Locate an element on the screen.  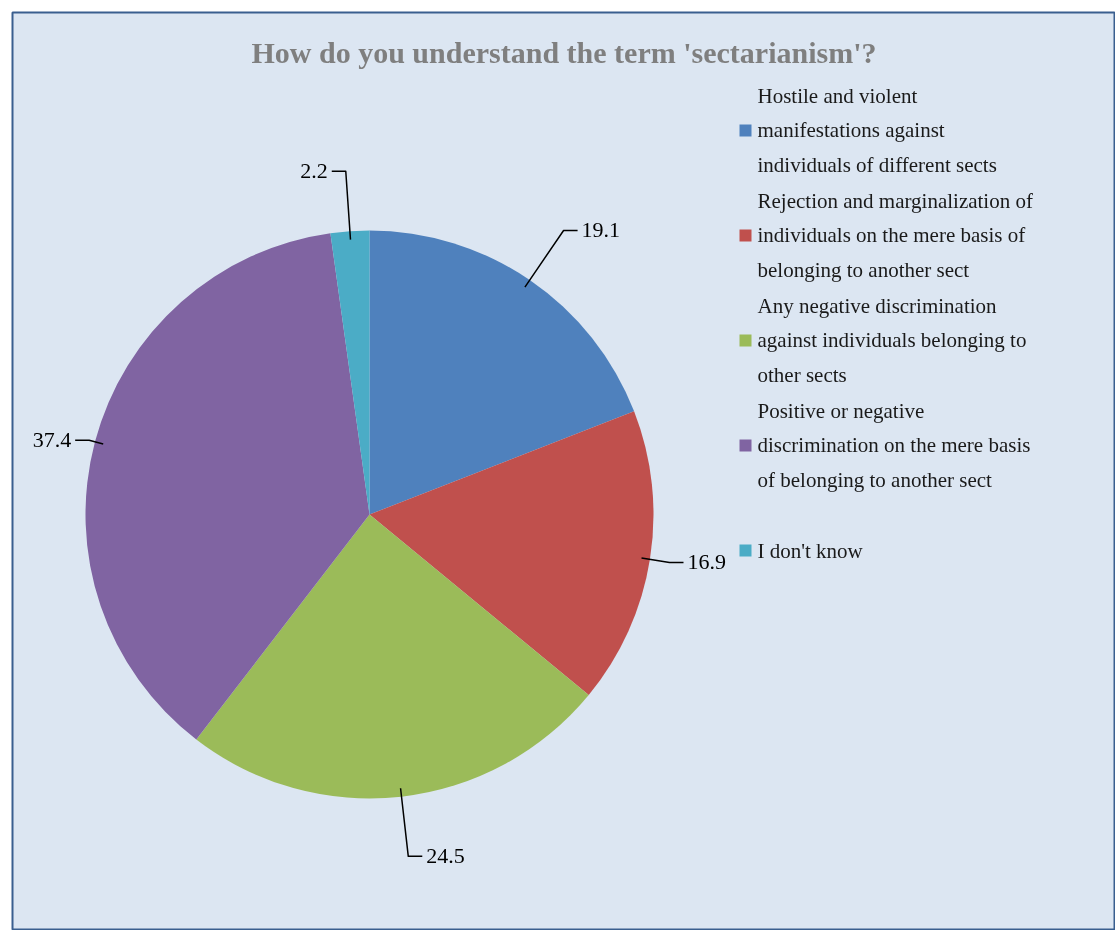
legend-label: Positive or negative discrimination on the mere basis of belonging to another sect is located at coordinates (894, 445).